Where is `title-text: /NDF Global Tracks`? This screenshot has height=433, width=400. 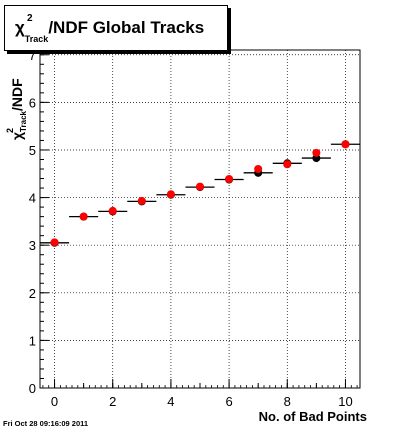 title-text: /NDF Global Tracks is located at coordinates (126, 27).